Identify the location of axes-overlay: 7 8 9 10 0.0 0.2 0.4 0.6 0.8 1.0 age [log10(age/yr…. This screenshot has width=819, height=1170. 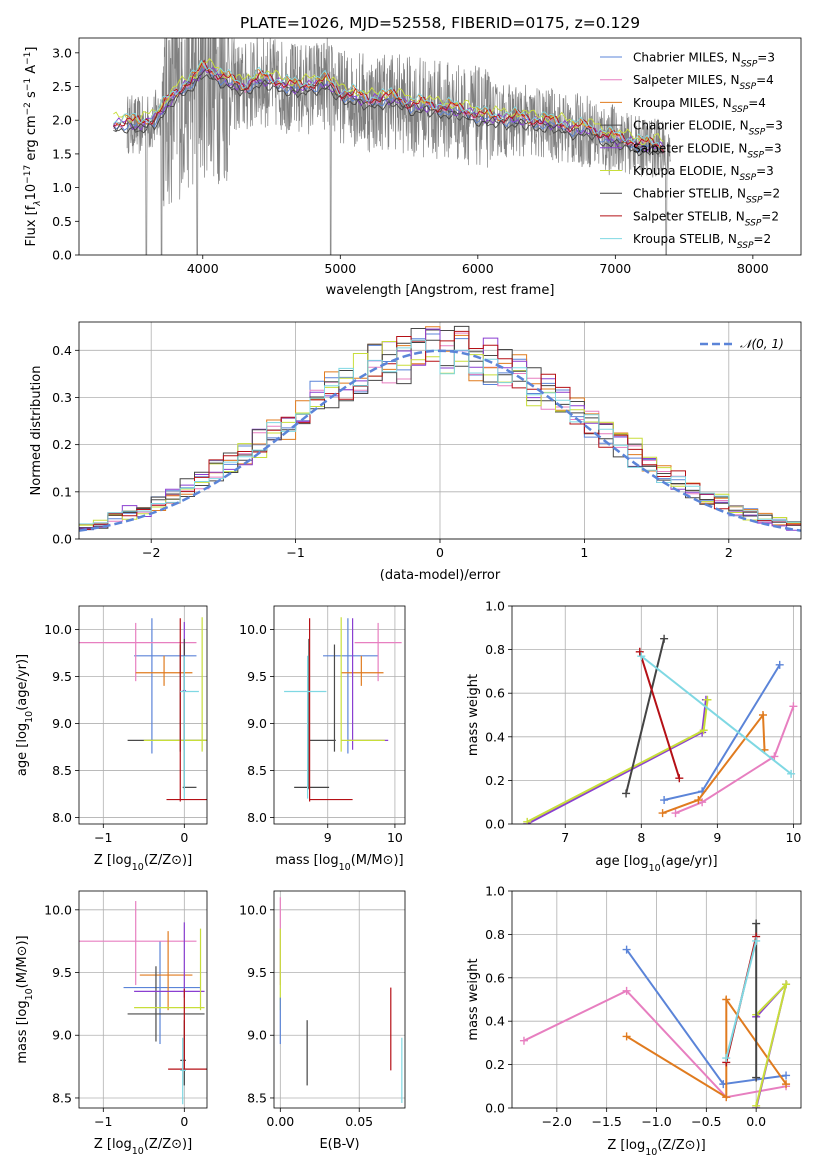
(634, 736).